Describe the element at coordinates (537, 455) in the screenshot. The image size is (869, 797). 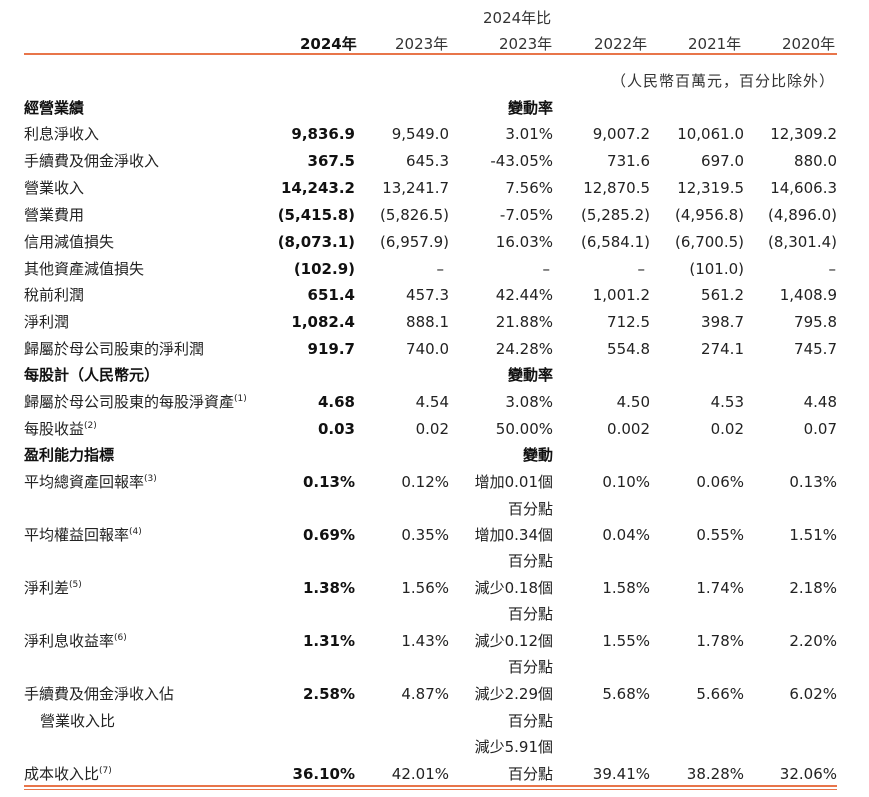
I see `change-header: 變動` at that location.